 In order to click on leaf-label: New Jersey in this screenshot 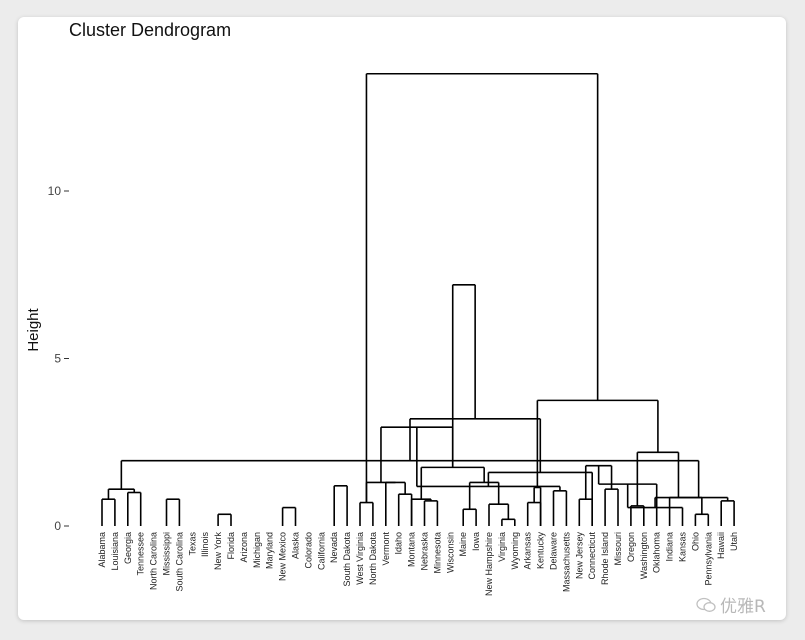, I will do `click(579, 556)`.